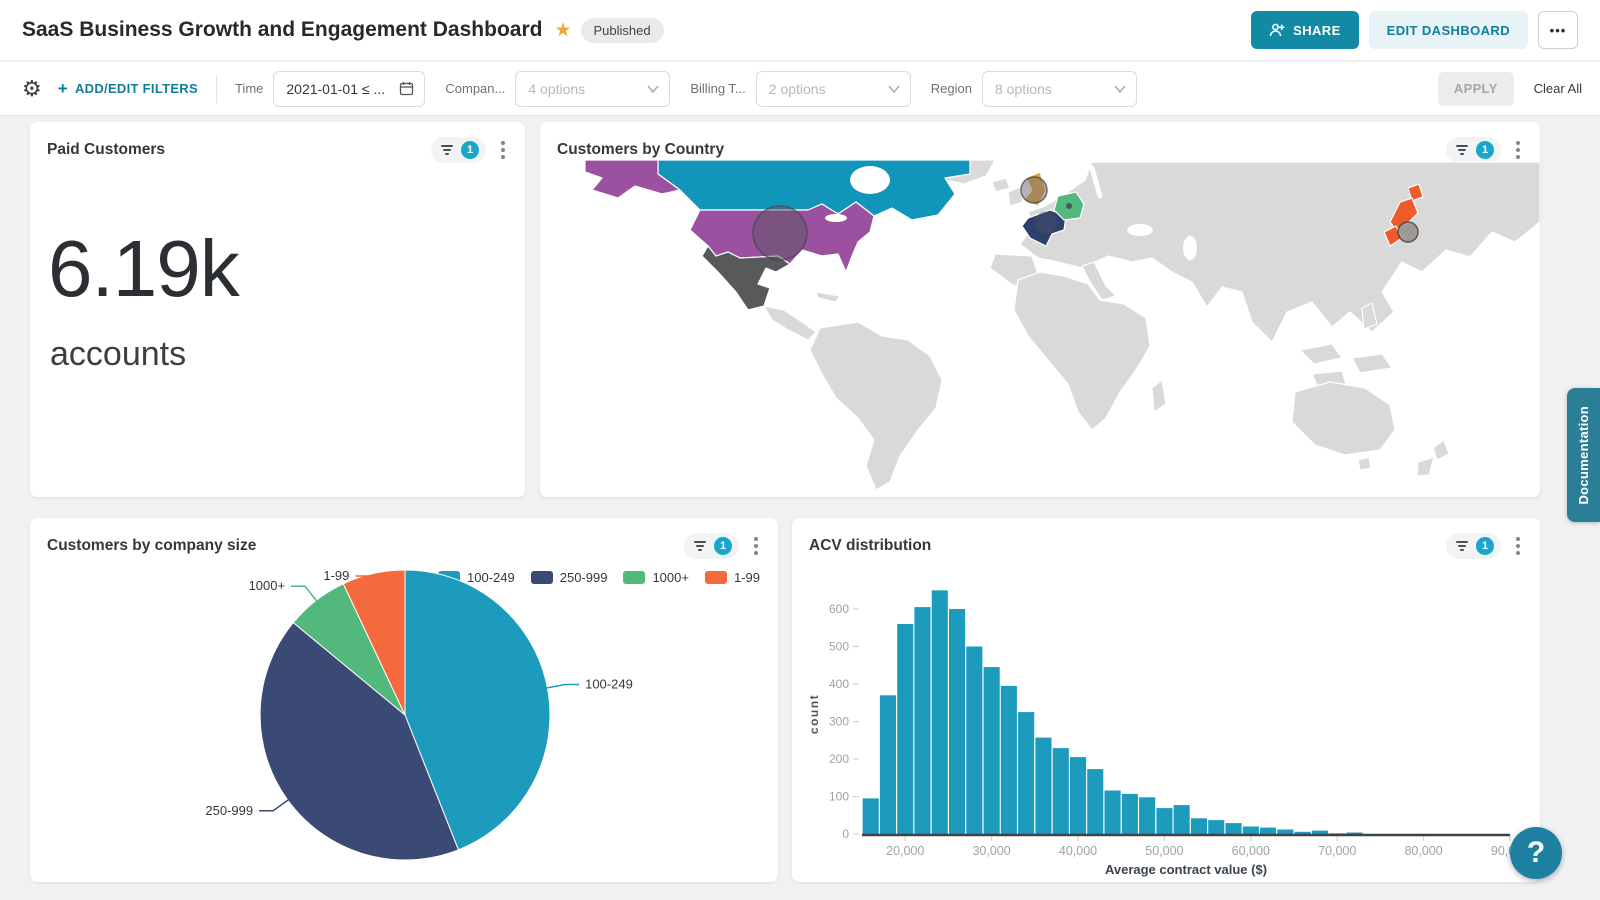 The width and height of the screenshot is (1600, 900). What do you see at coordinates (1251, 851) in the screenshot?
I see `x-tick-label: 60,000` at bounding box center [1251, 851].